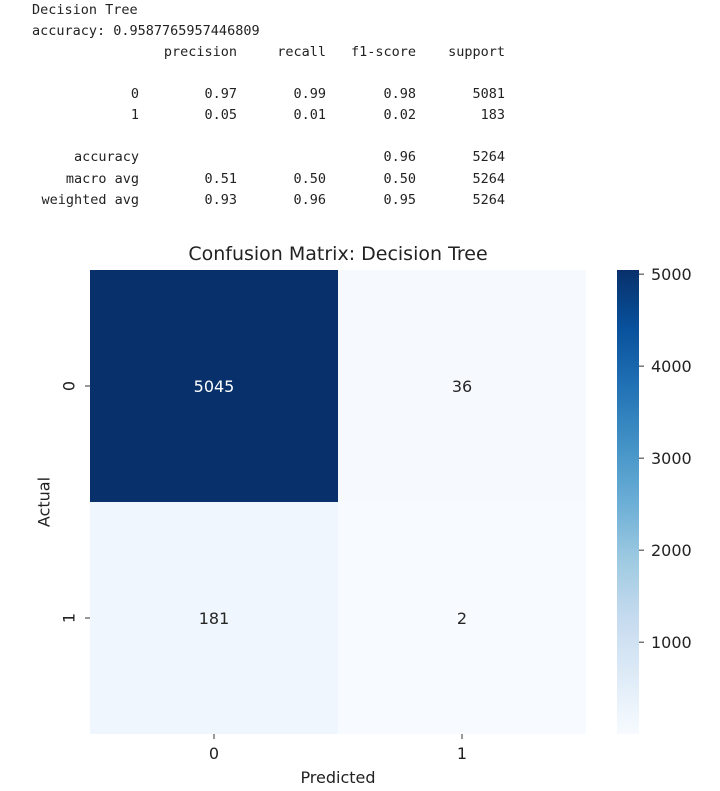 The width and height of the screenshot is (720, 791). Describe the element at coordinates (200, 52) in the screenshot. I see `precision-header: precision` at that location.